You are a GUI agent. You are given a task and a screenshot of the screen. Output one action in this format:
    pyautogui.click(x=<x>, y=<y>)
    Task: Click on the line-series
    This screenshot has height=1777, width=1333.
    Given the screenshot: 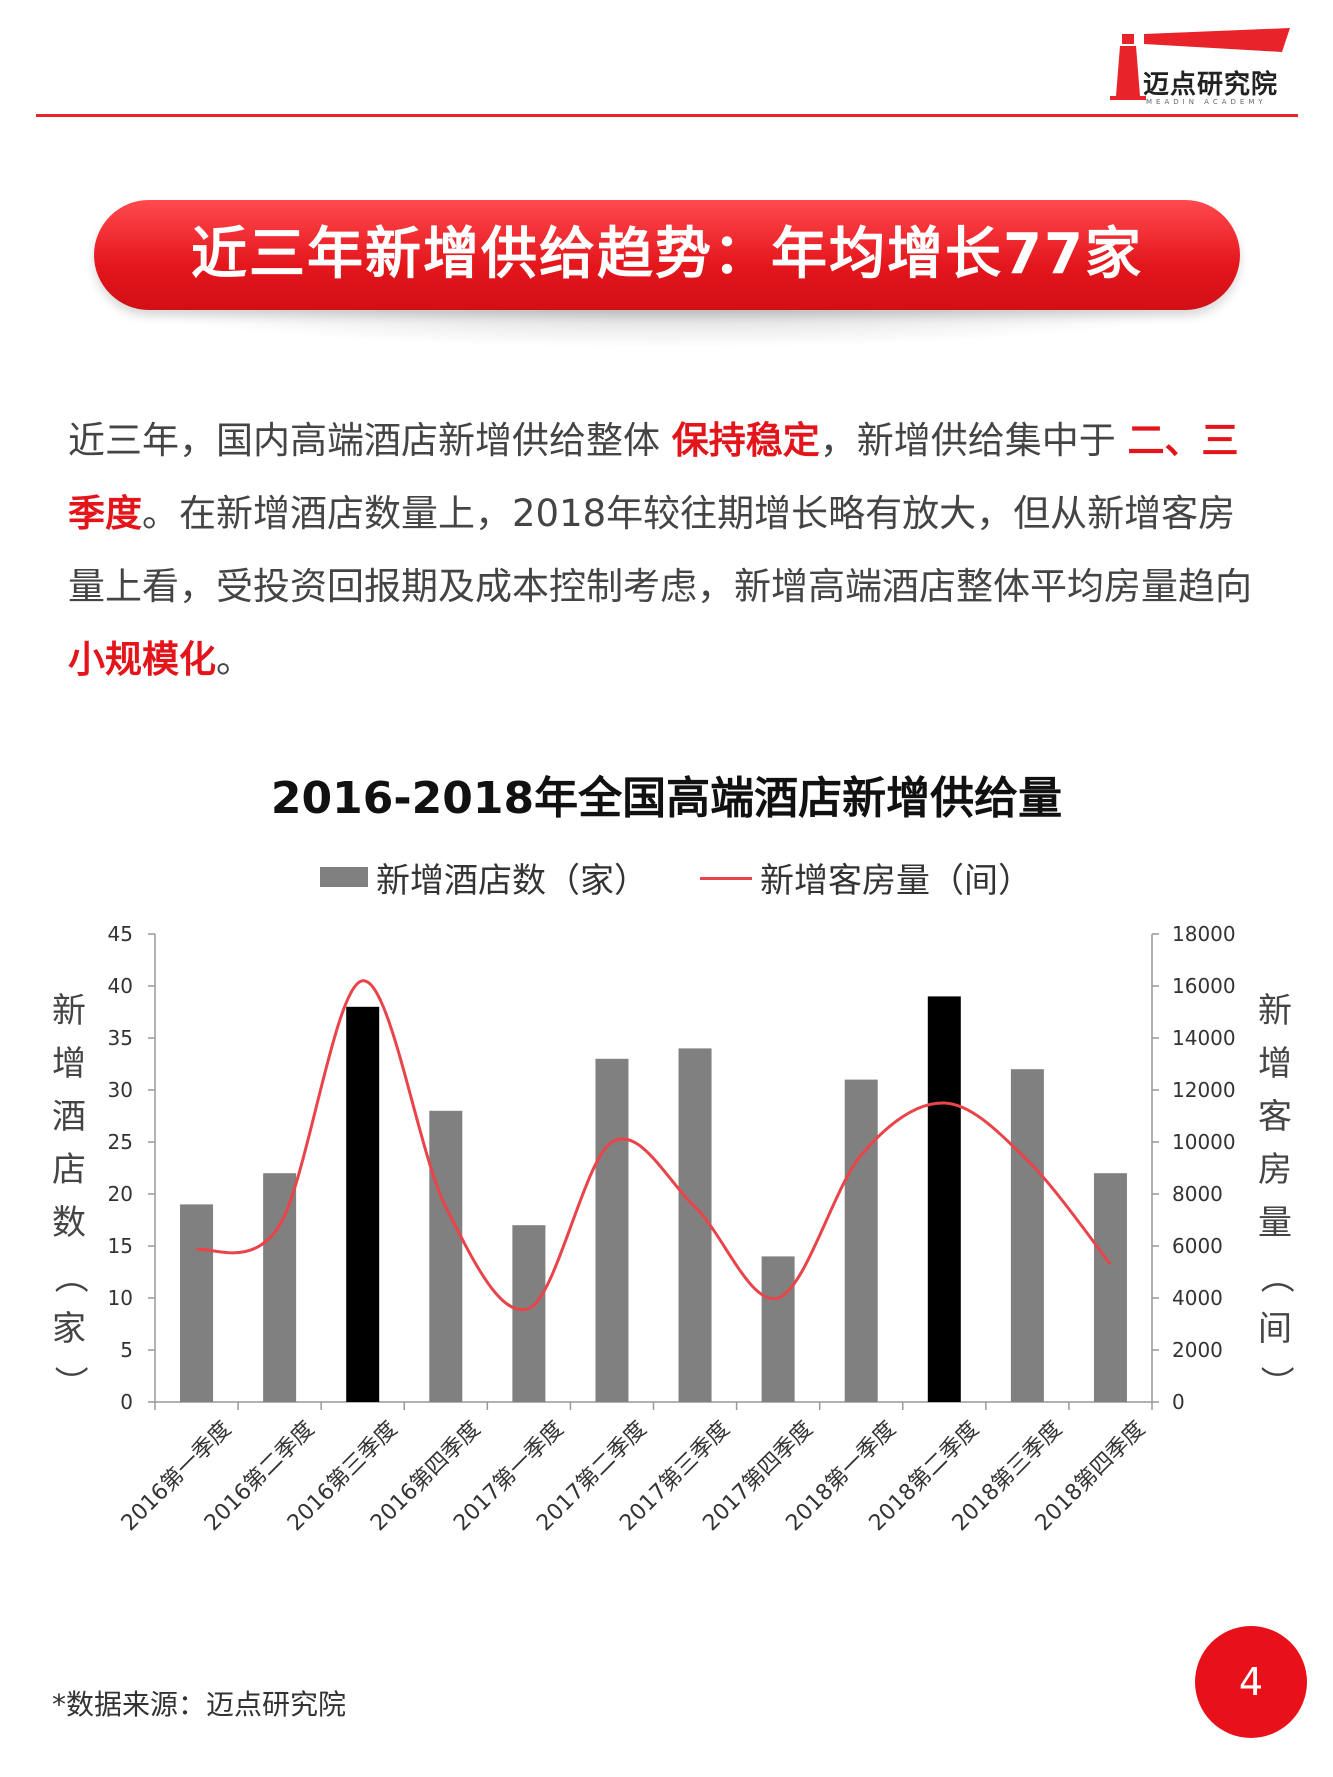 What is the action you would take?
    pyautogui.click(x=654, y=1145)
    